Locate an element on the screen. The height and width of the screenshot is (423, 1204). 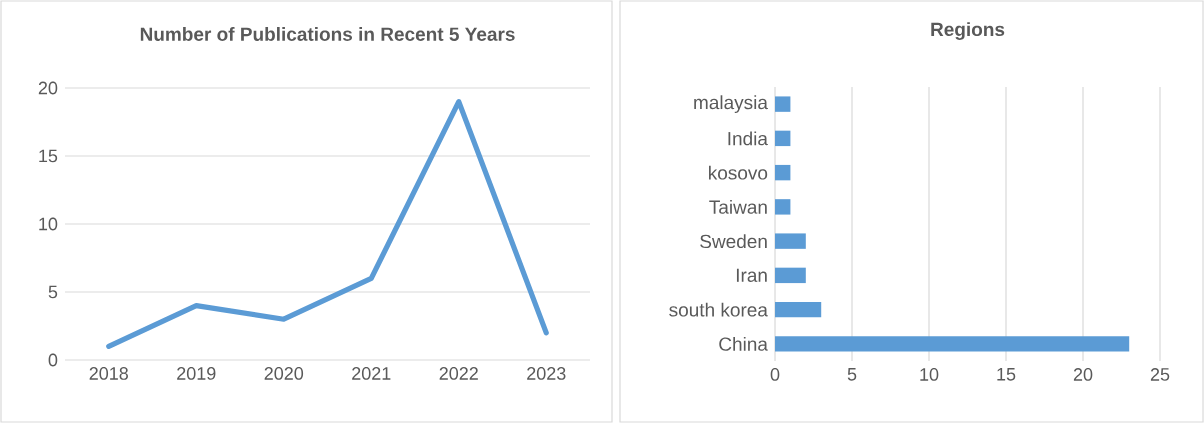
x-tick-label: 2022 is located at coordinates (458, 373).